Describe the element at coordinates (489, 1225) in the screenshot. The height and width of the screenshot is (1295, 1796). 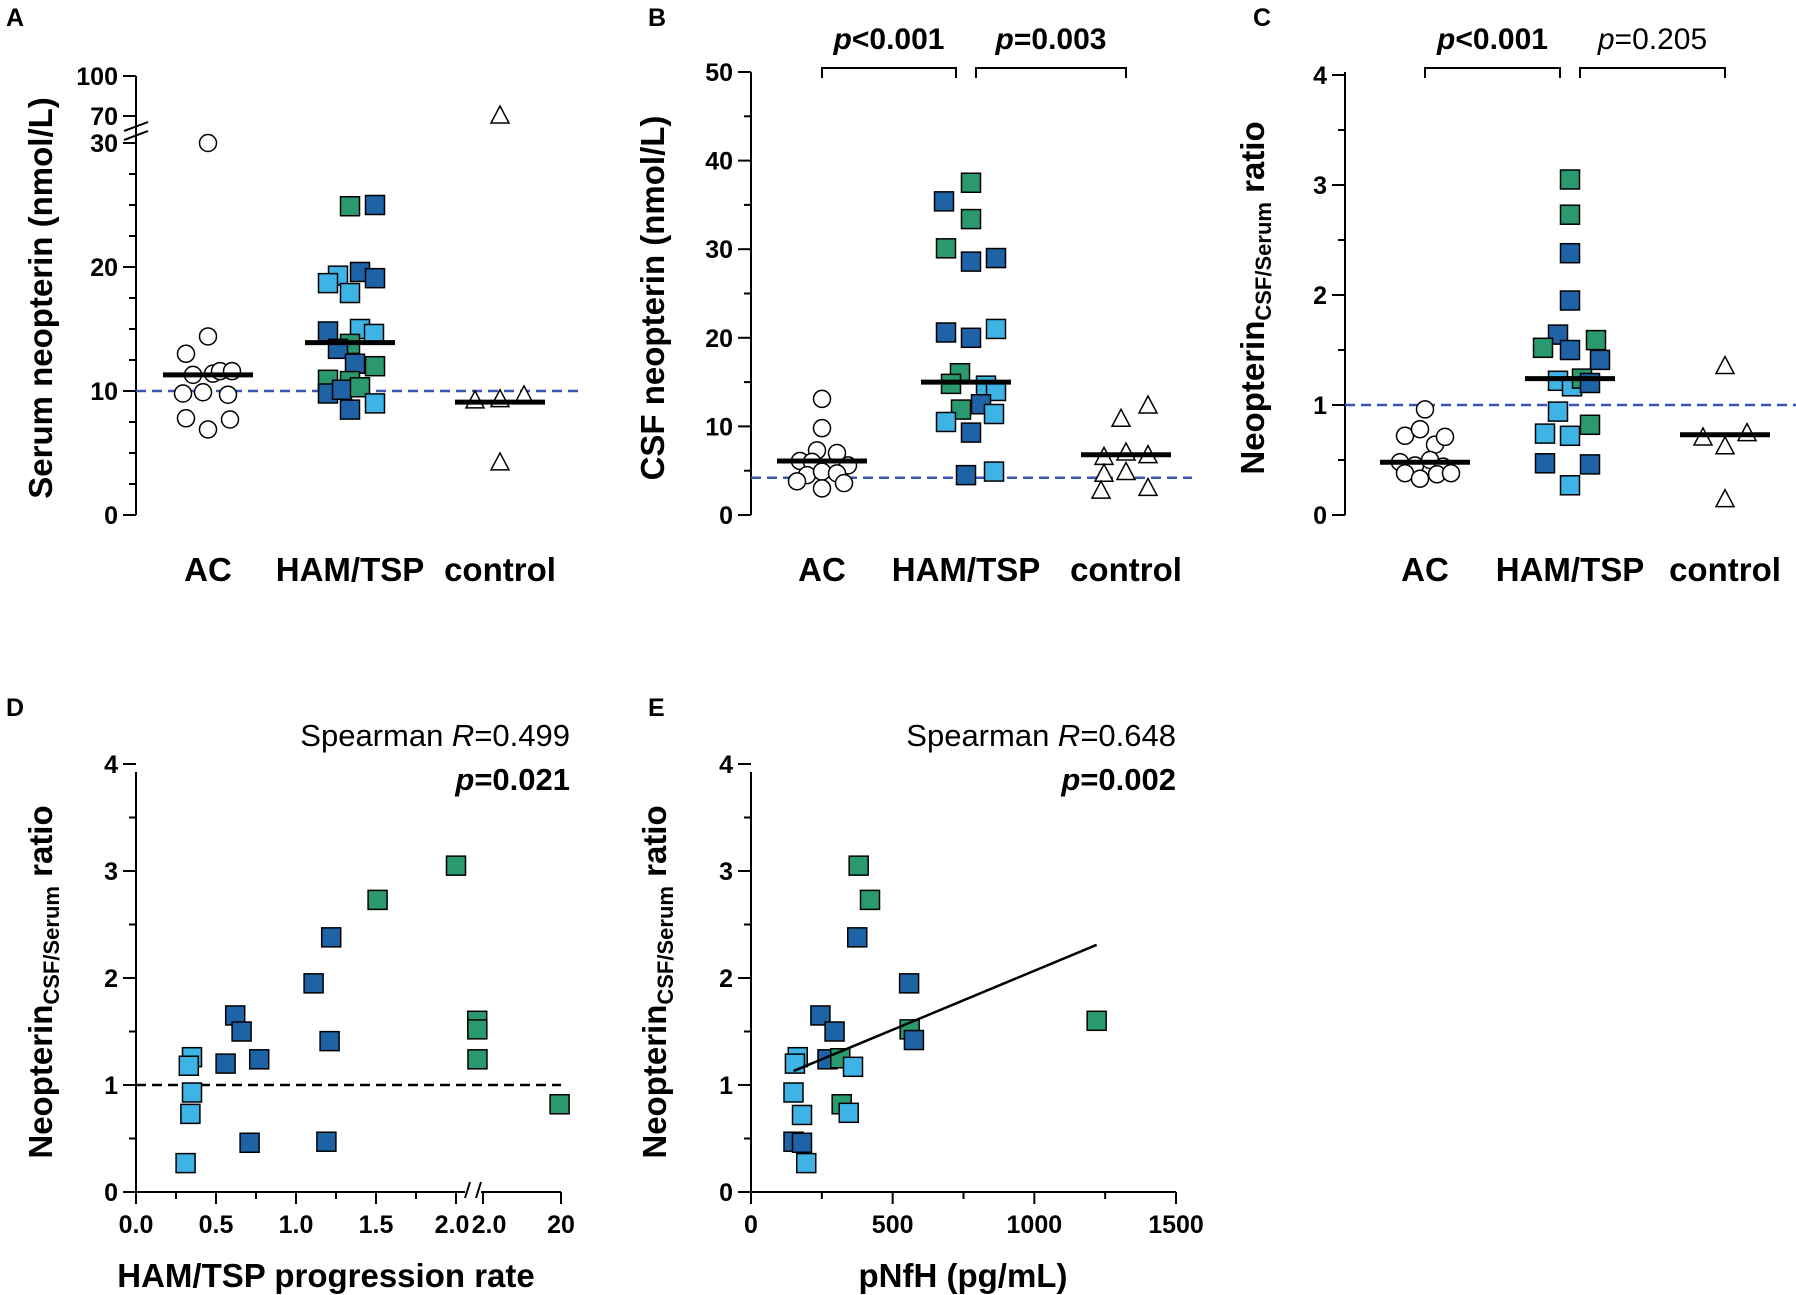
I see `x-tick-label: 2.0` at that location.